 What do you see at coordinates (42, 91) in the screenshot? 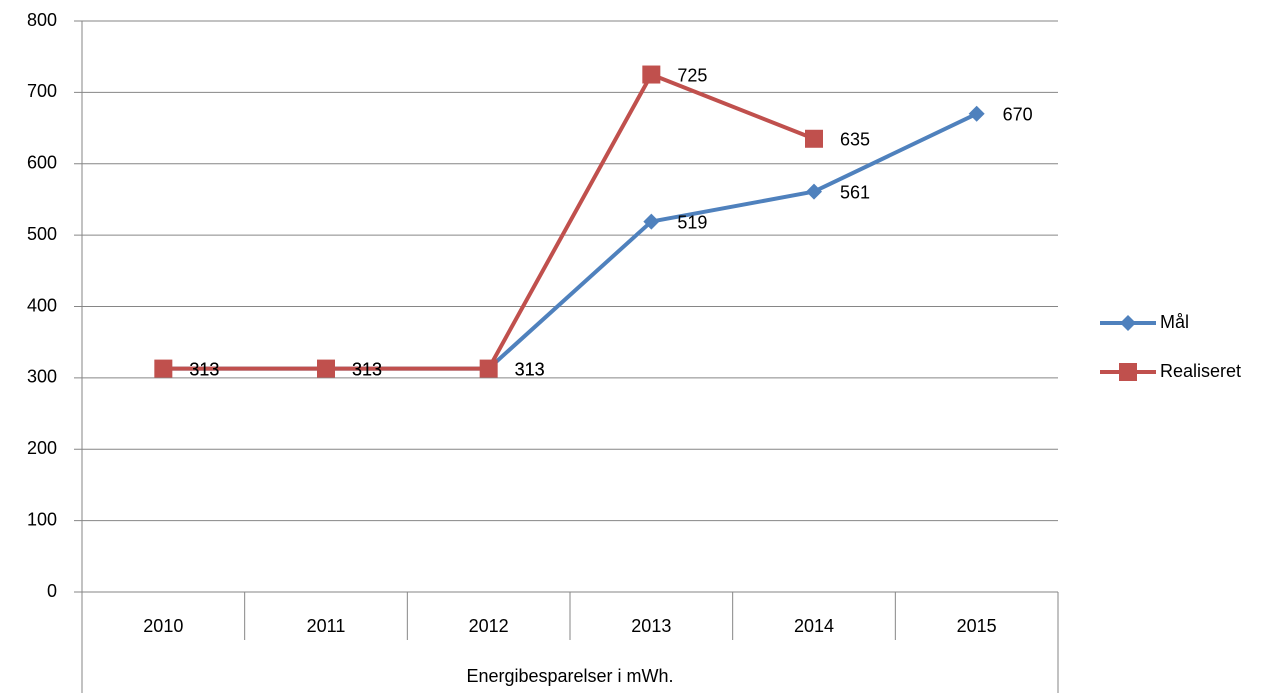
I see `y-tick-label: 700` at bounding box center [42, 91].